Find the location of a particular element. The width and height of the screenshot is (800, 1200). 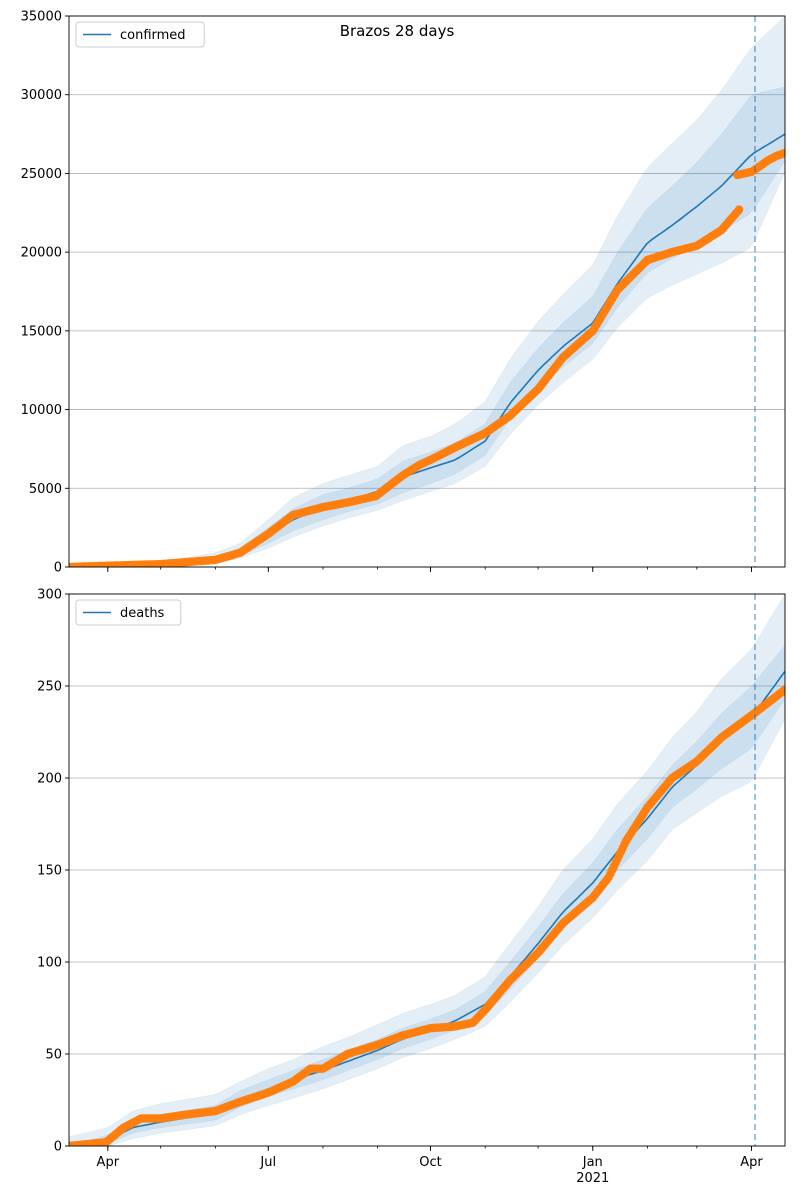

y-tick-label: 10000 is located at coordinates (41, 410).